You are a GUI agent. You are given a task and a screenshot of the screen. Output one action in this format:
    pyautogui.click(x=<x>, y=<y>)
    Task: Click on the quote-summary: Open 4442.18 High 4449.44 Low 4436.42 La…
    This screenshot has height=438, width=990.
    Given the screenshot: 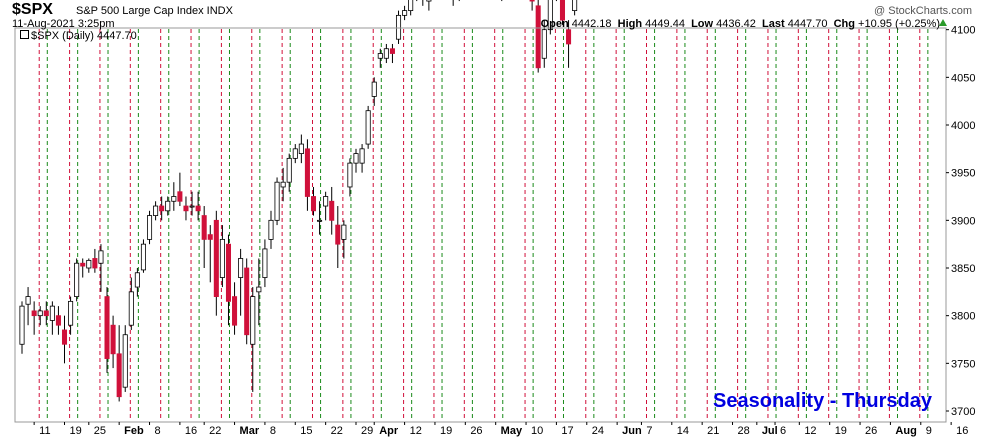 What is the action you would take?
    pyautogui.click(x=740, y=24)
    